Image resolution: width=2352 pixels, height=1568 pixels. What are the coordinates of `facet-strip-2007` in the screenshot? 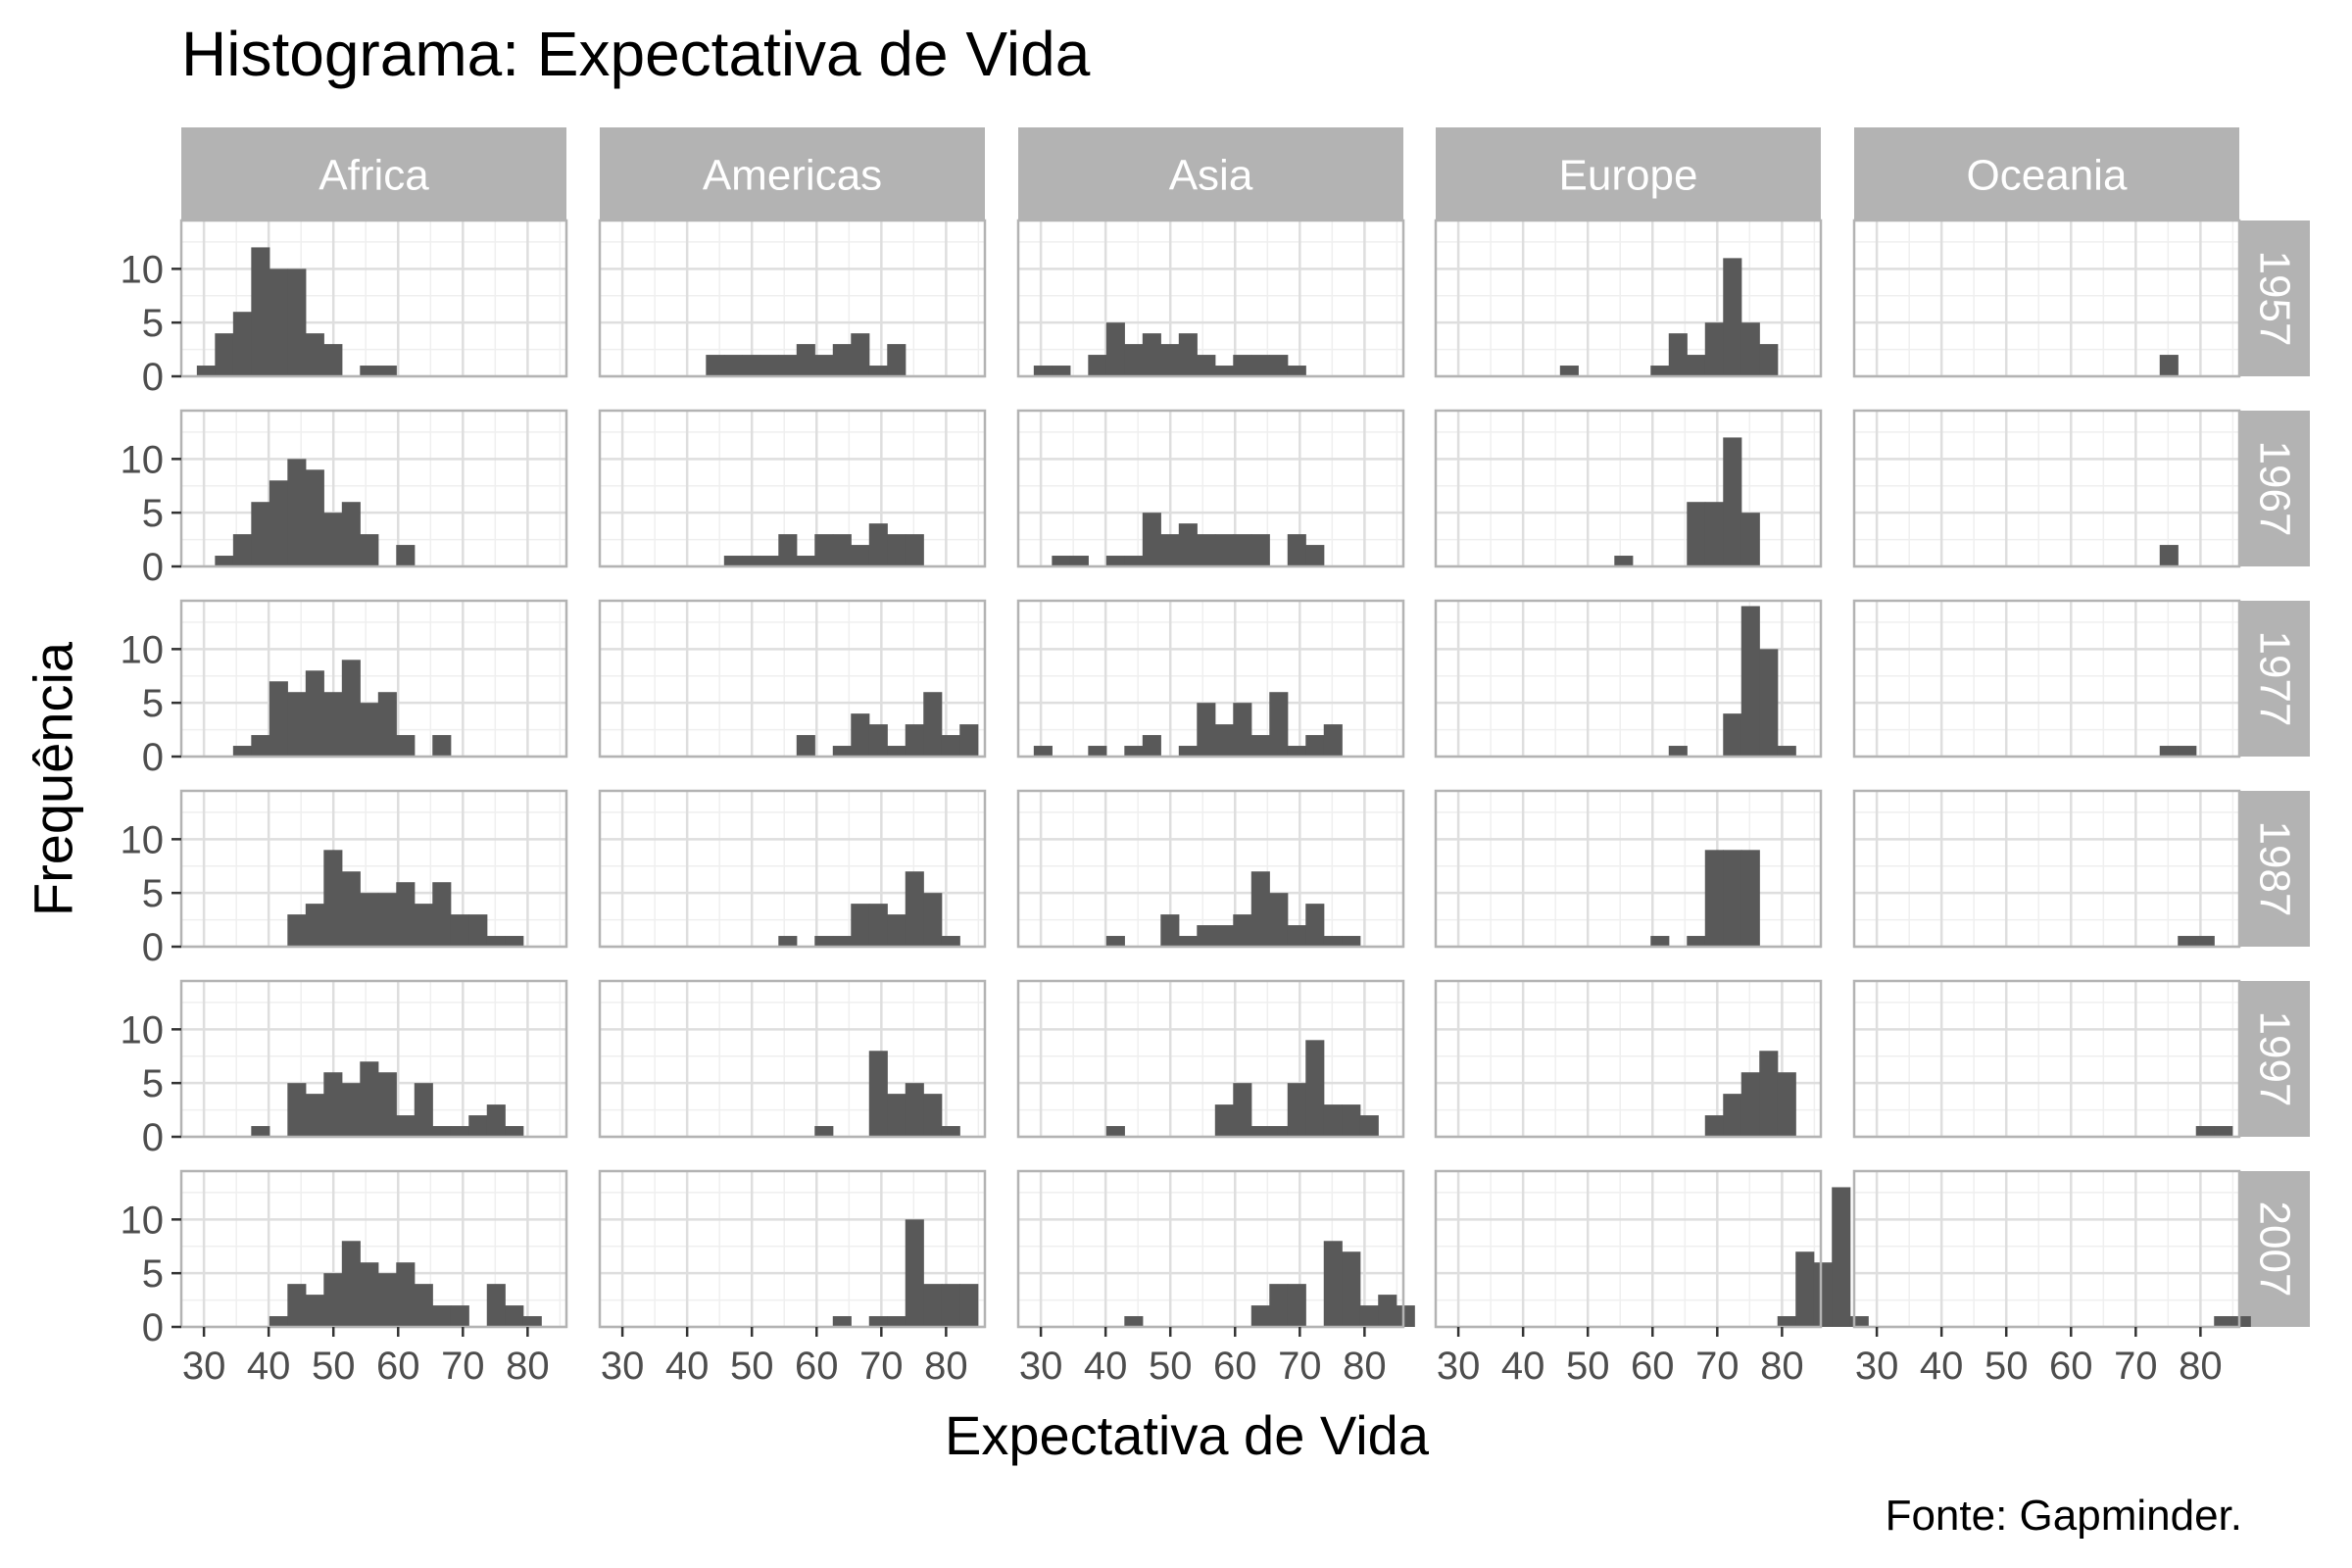 It's located at (2275, 1249).